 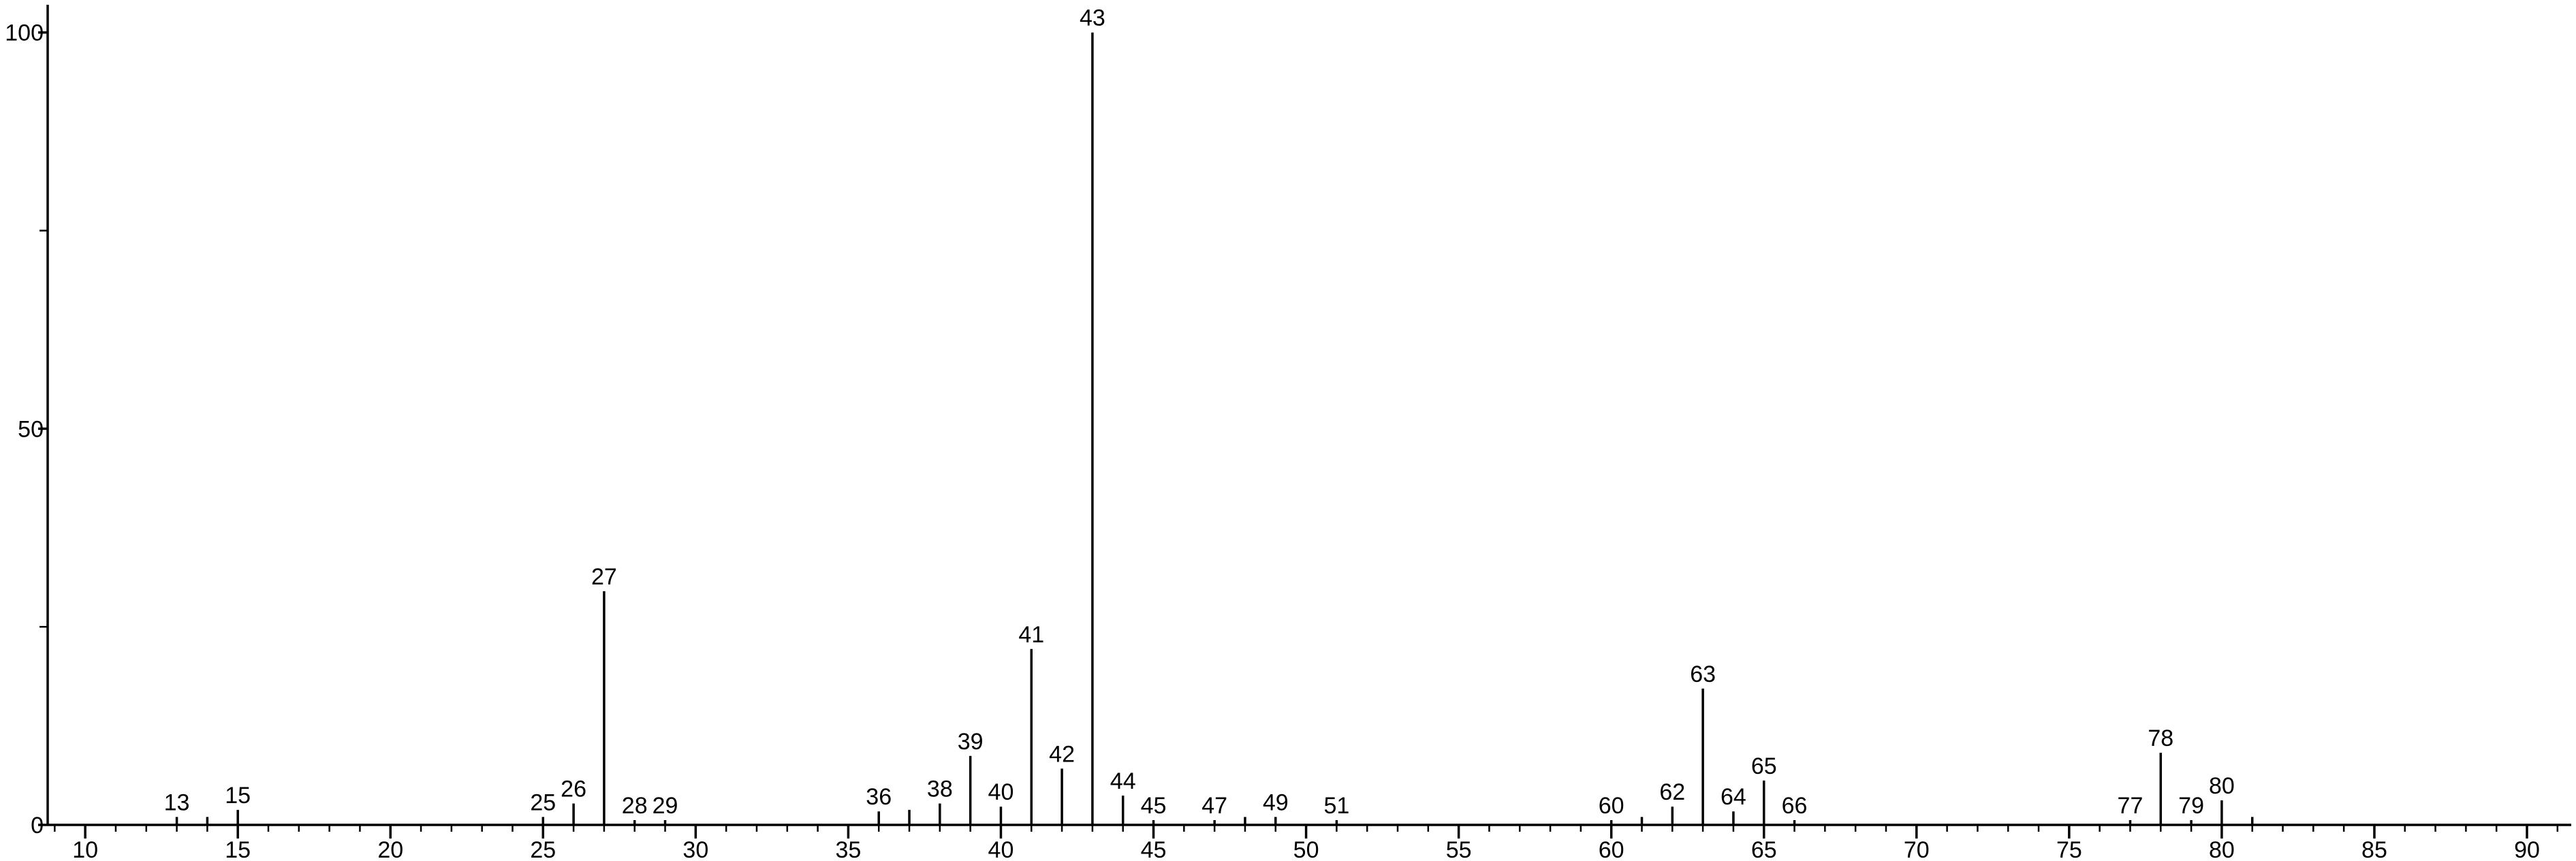 I want to click on peak-label: 25, so click(x=543, y=802).